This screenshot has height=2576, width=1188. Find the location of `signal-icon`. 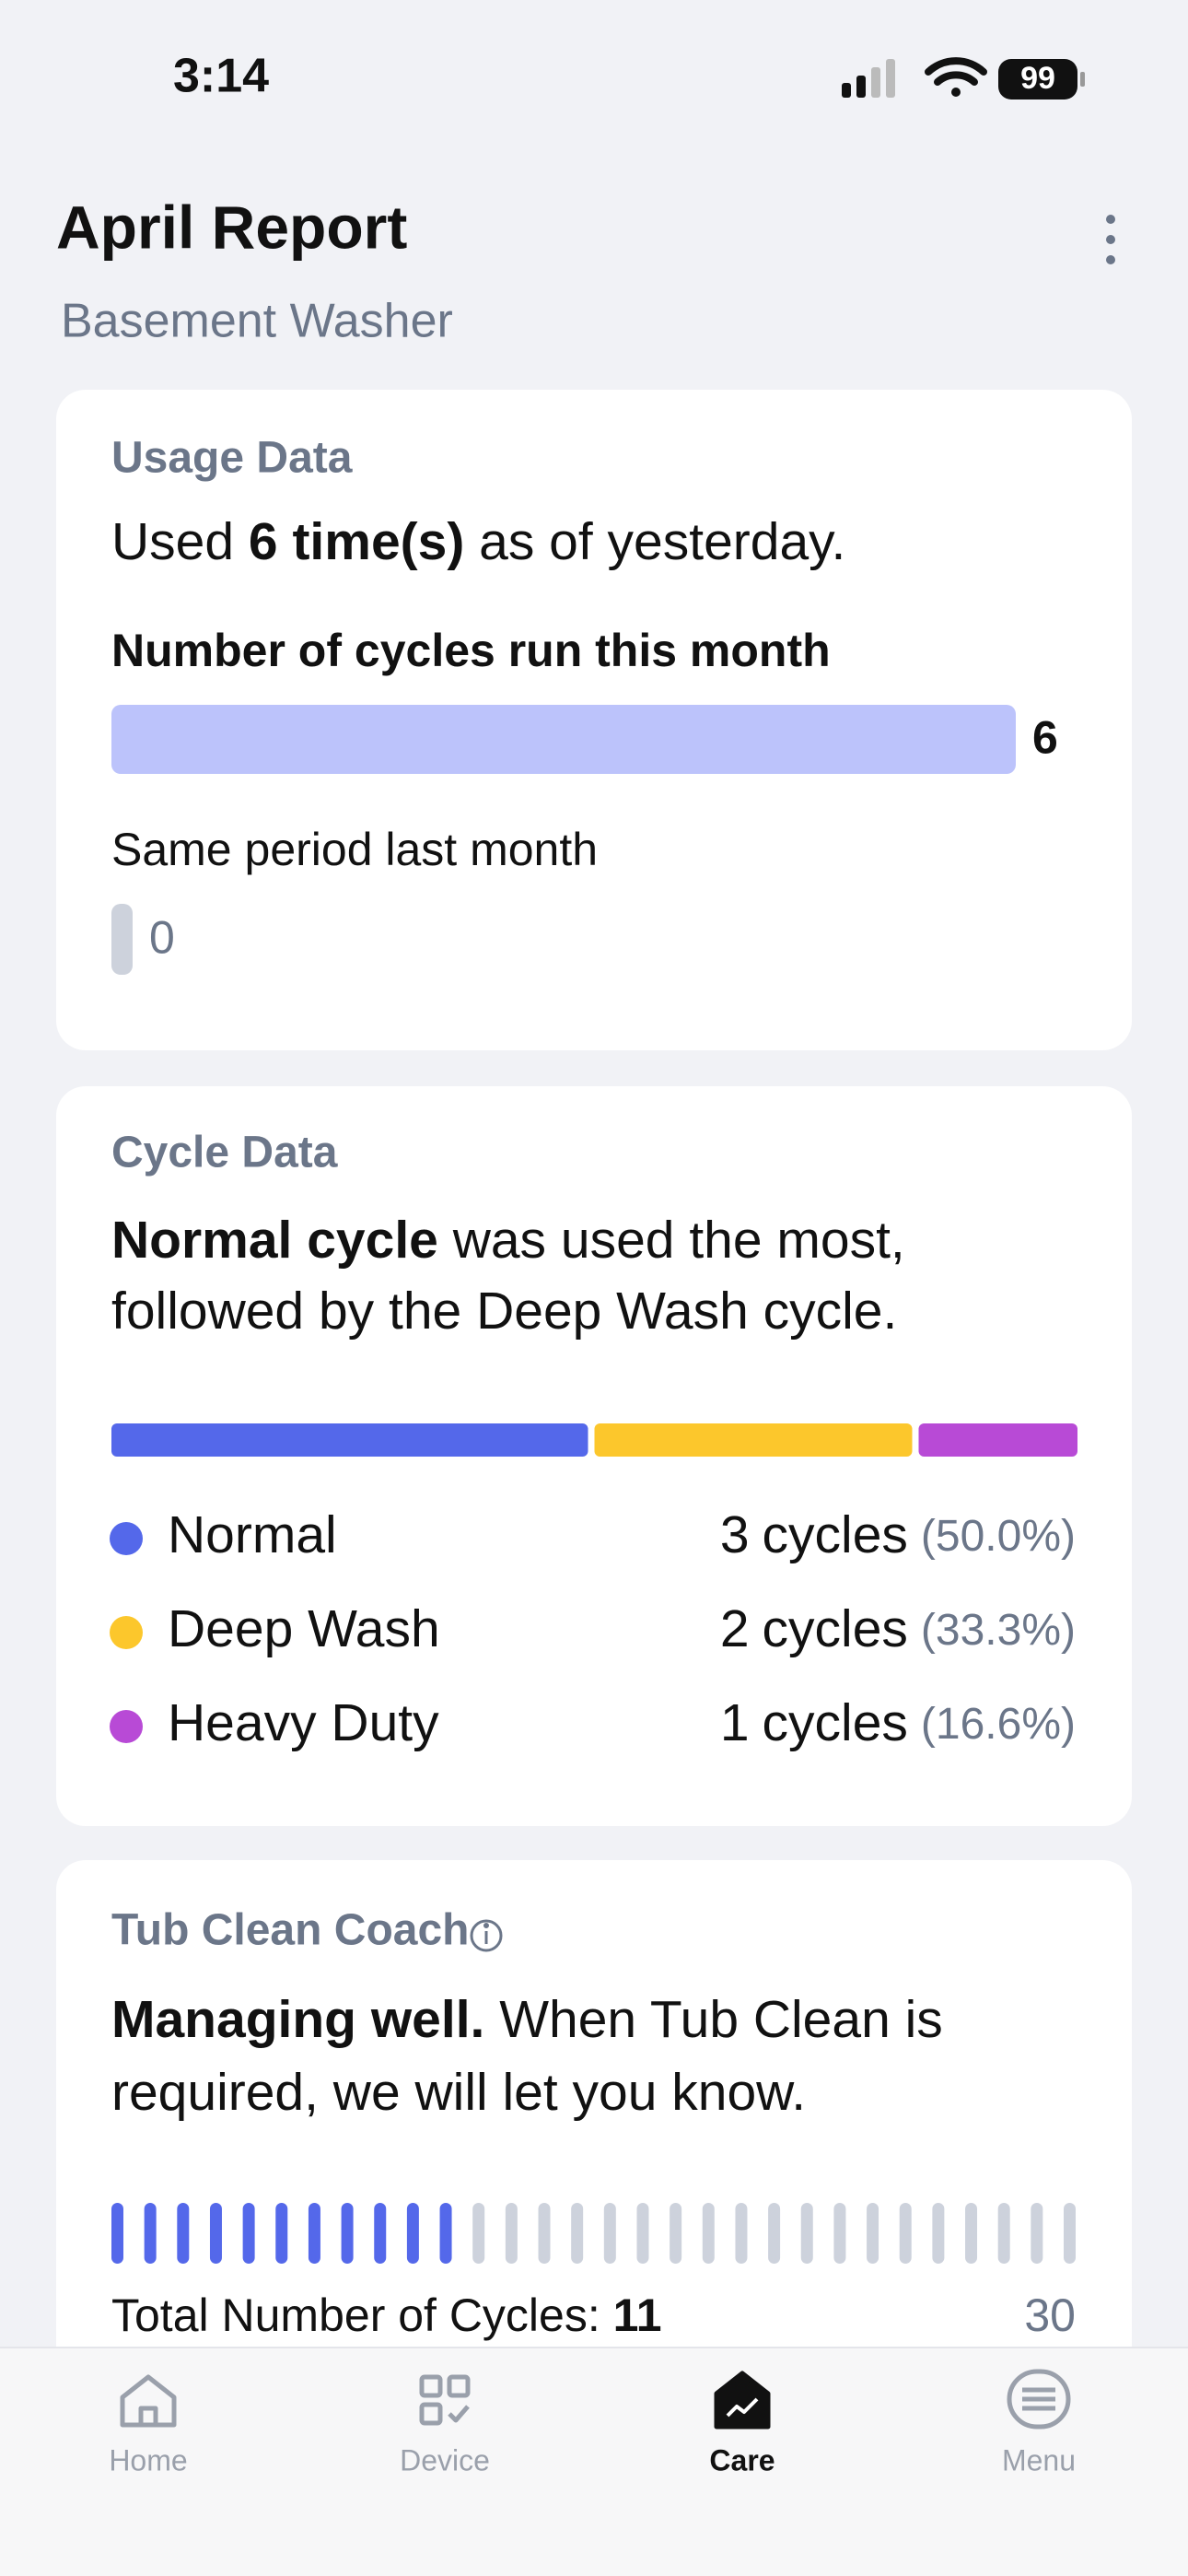

signal-icon is located at coordinates (869, 78).